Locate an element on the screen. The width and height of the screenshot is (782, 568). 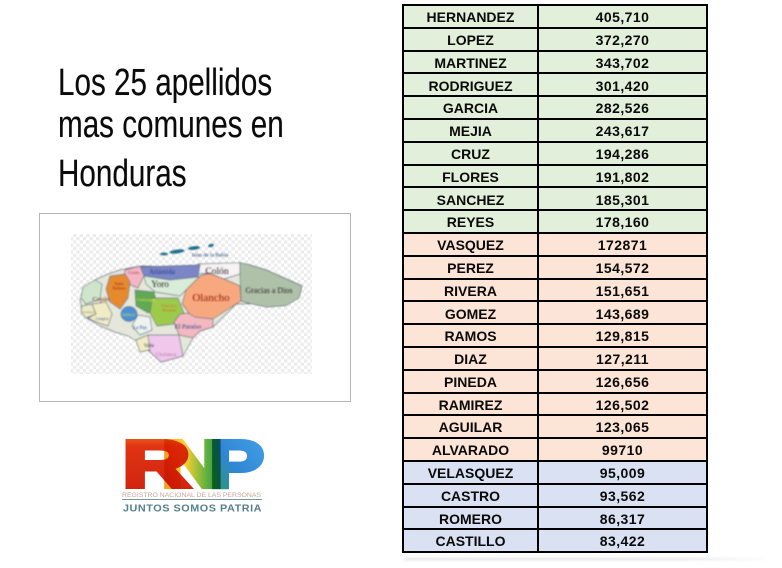
svg-text: La Paz is located at coordinates (140, 328).